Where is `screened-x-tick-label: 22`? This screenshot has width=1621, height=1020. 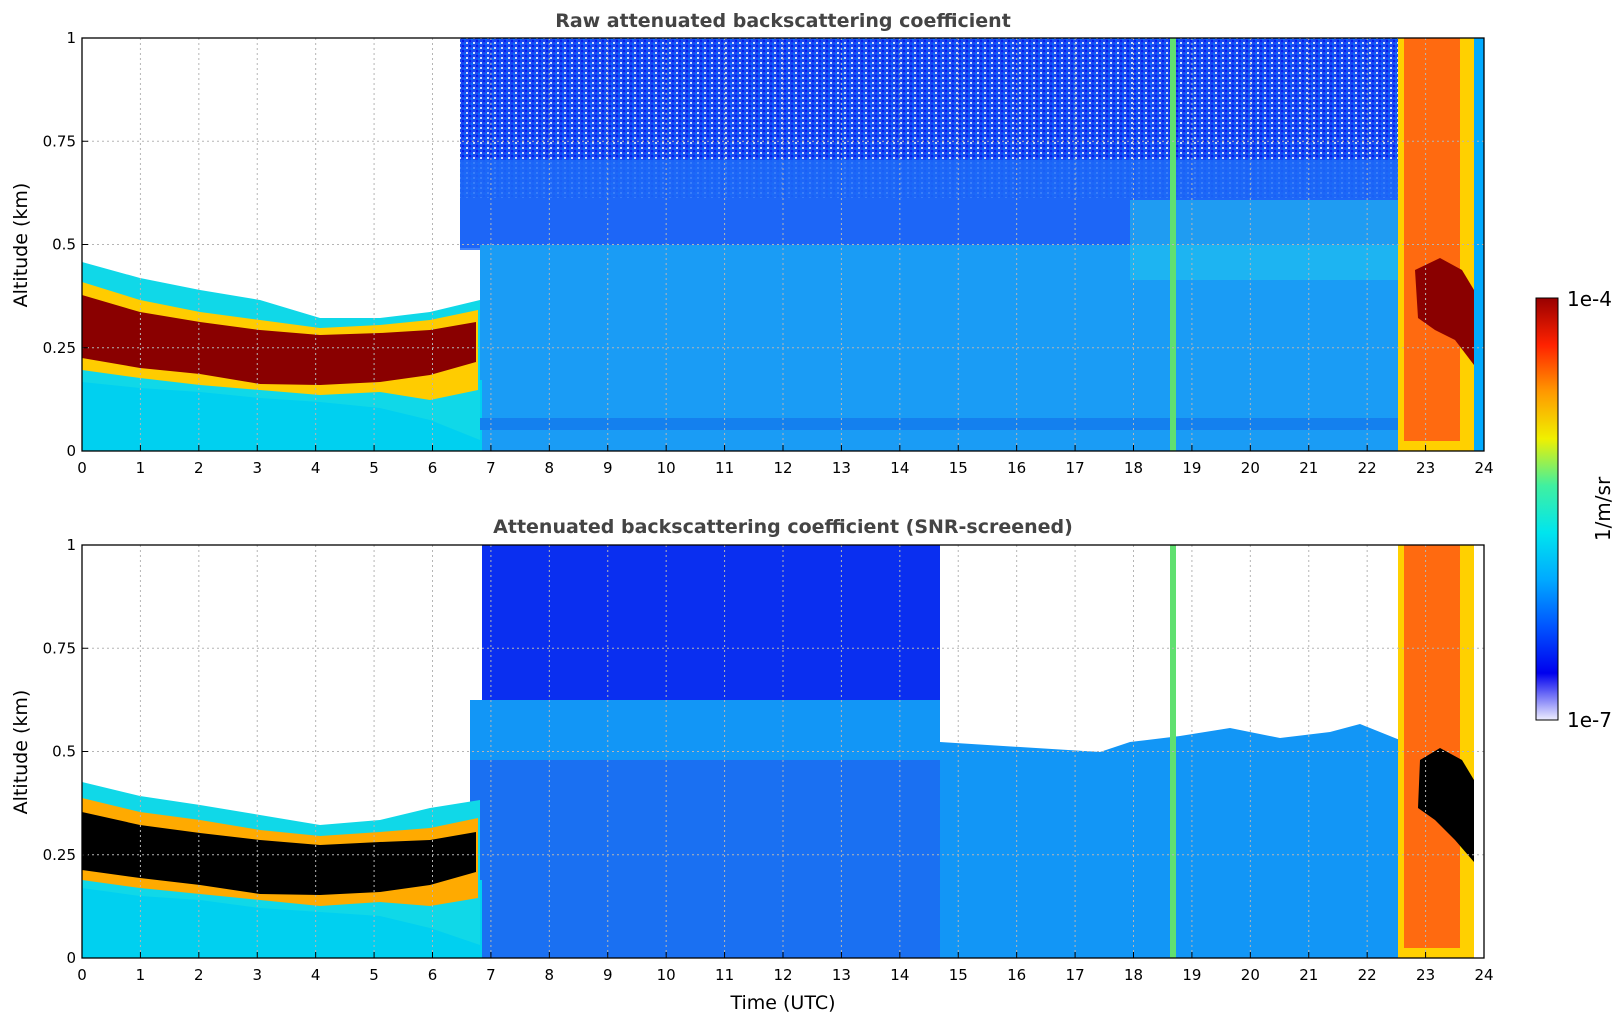 screened-x-tick-label: 22 is located at coordinates (1367, 975).